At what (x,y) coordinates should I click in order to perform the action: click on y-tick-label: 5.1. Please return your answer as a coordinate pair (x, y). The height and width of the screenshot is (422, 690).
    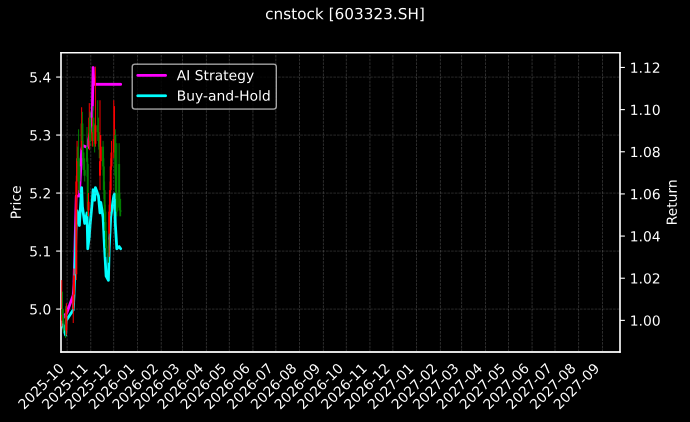
    Looking at the image, I should click on (40, 251).